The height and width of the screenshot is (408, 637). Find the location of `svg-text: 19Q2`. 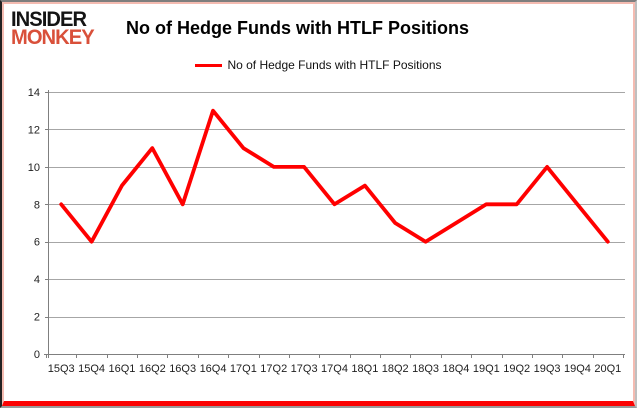

svg-text: 19Q2 is located at coordinates (516, 369).